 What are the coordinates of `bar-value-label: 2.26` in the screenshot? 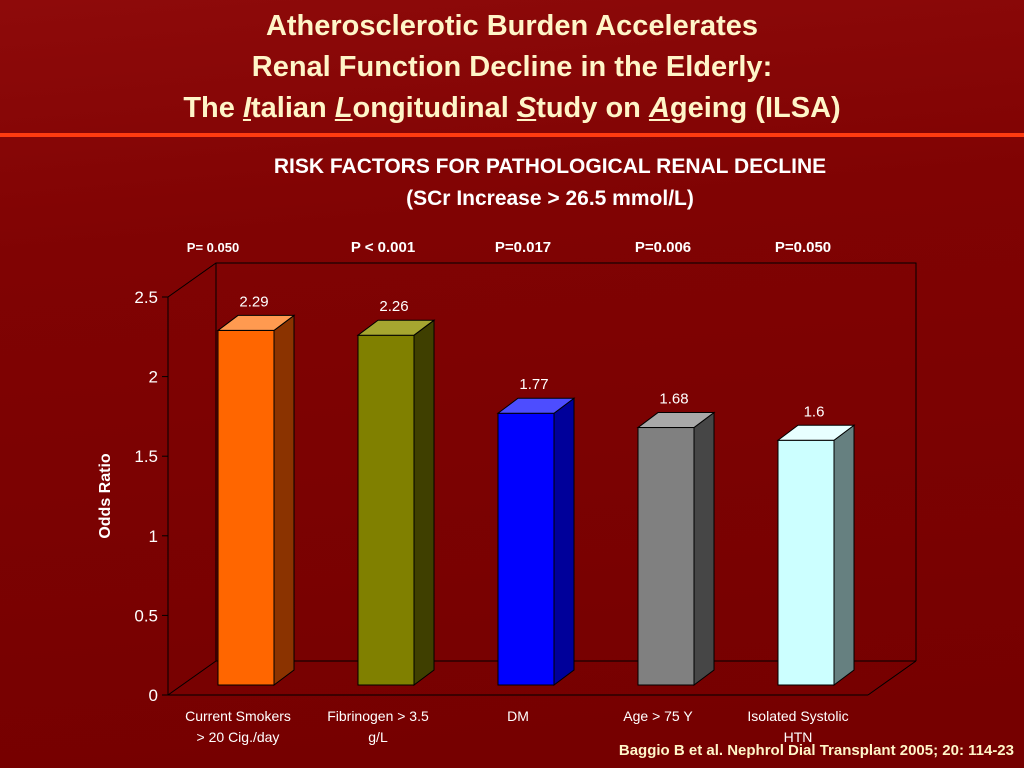 It's located at (393, 306).